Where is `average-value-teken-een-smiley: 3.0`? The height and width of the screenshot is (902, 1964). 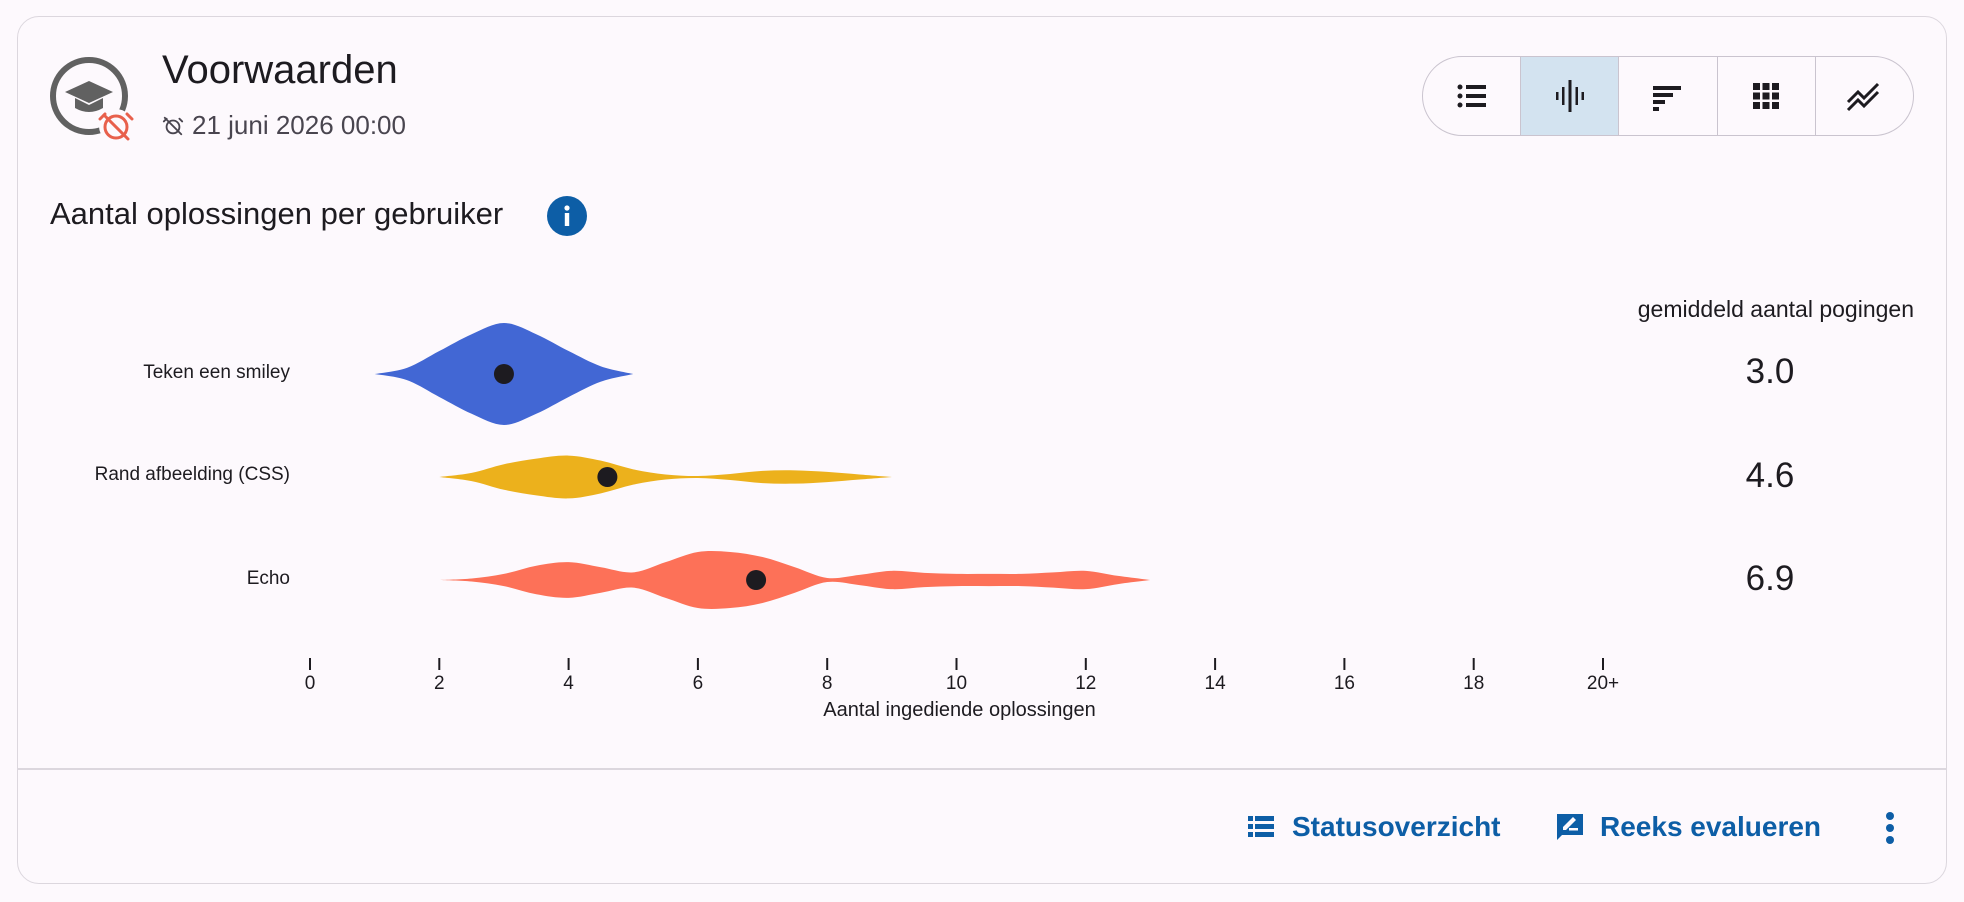 average-value-teken-een-smiley: 3.0 is located at coordinates (1770, 371).